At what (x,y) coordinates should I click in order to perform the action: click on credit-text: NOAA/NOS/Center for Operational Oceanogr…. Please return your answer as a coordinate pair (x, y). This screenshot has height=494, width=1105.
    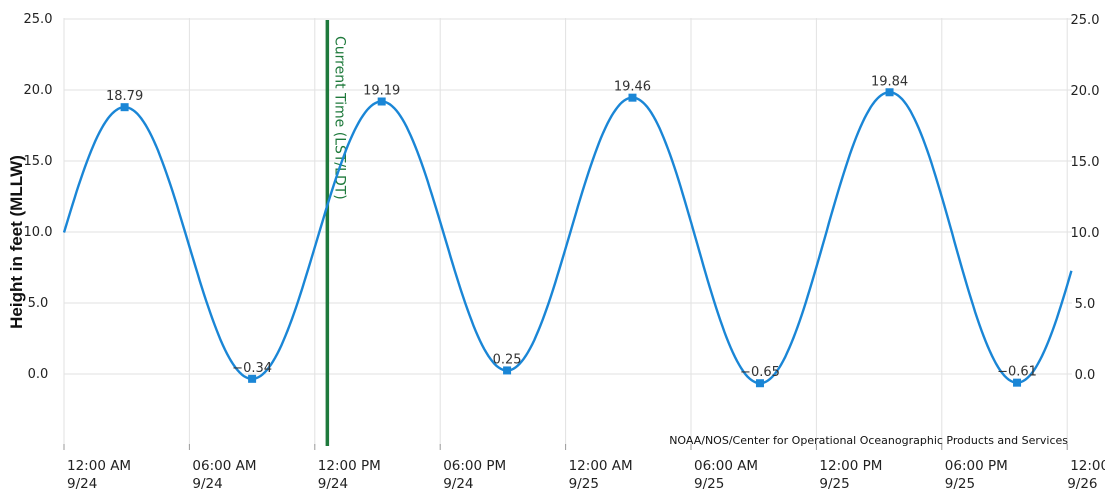
    Looking at the image, I should click on (868, 440).